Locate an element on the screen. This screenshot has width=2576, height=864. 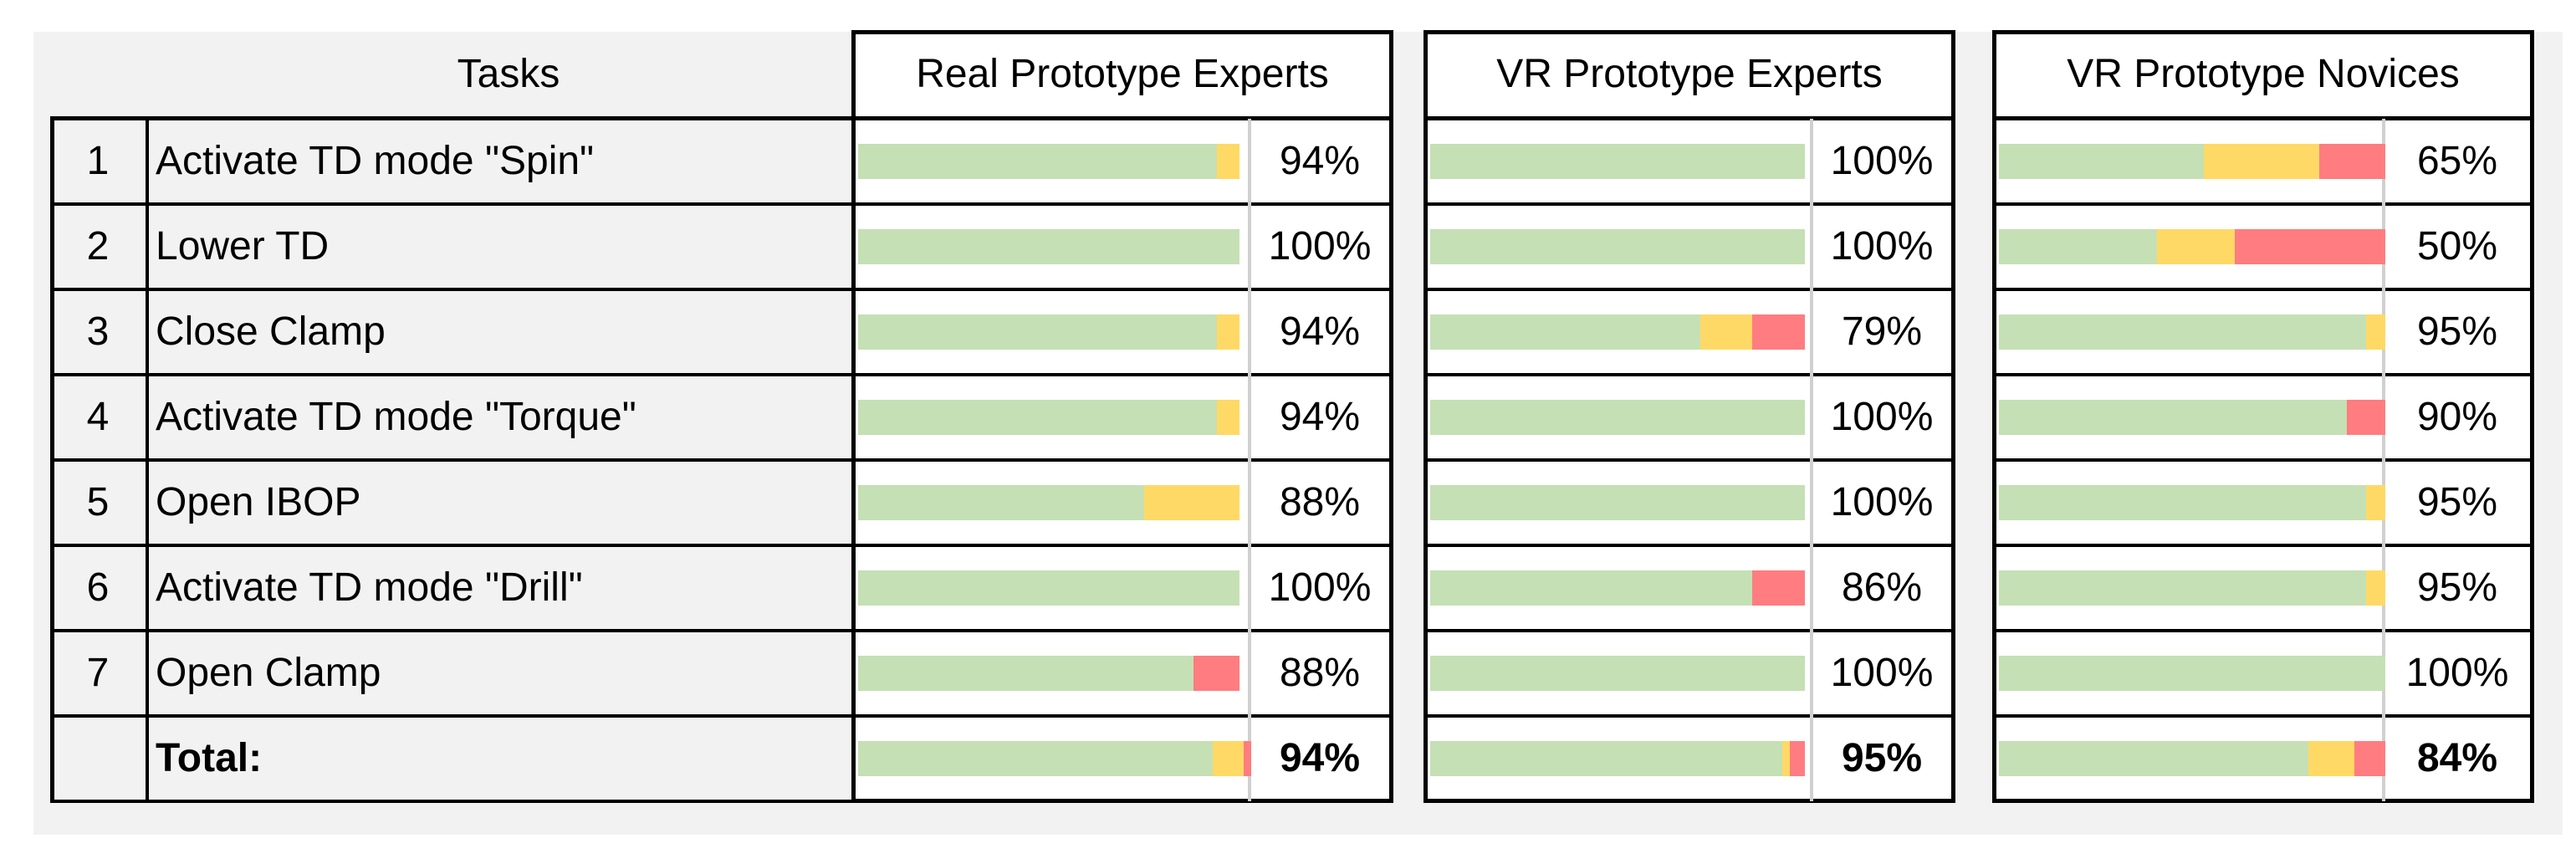
percentage-label: 65% is located at coordinates (2457, 161).